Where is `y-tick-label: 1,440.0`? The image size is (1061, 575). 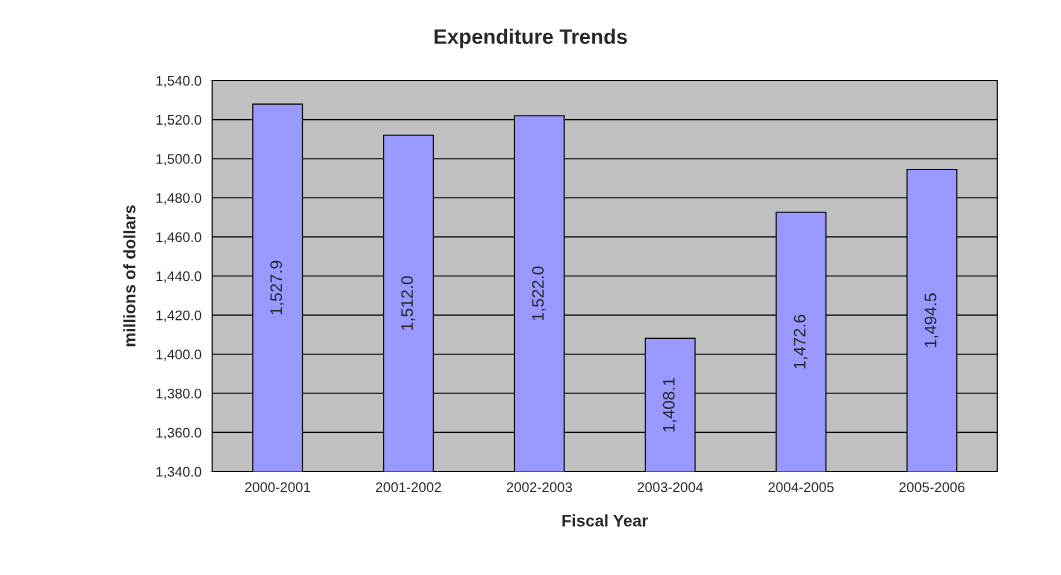
y-tick-label: 1,440.0 is located at coordinates (179, 277).